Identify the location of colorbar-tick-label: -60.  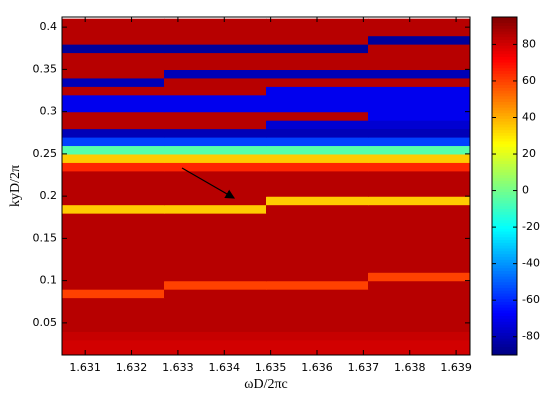
(531, 299).